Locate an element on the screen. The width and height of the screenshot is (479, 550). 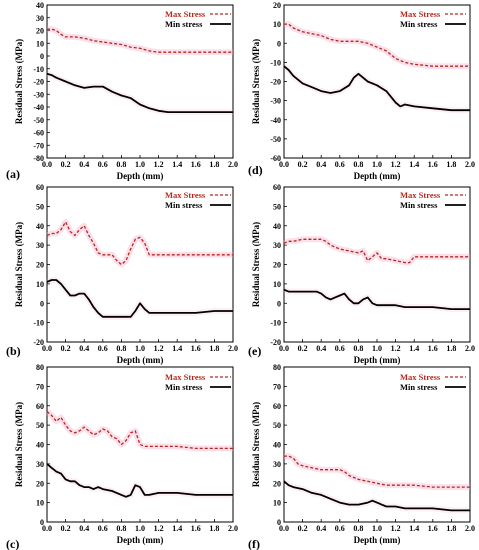
y-axis-label: Residual Stress (MPa) is located at coordinates (19, 81).